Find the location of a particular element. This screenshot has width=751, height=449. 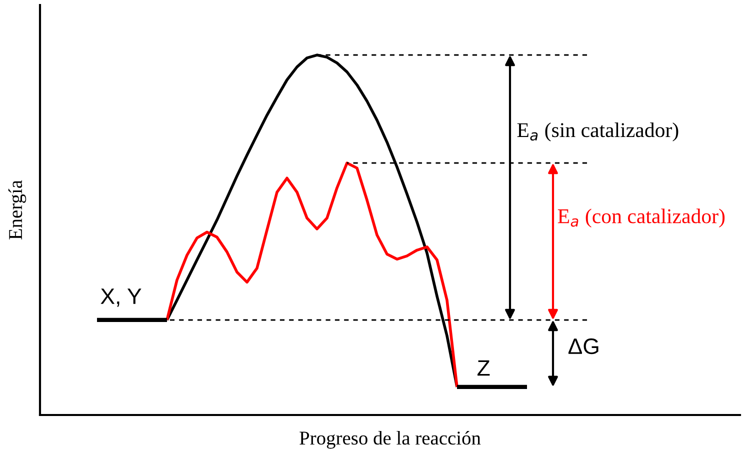

x-axis-title: Progreso de la reacción is located at coordinates (390, 439).